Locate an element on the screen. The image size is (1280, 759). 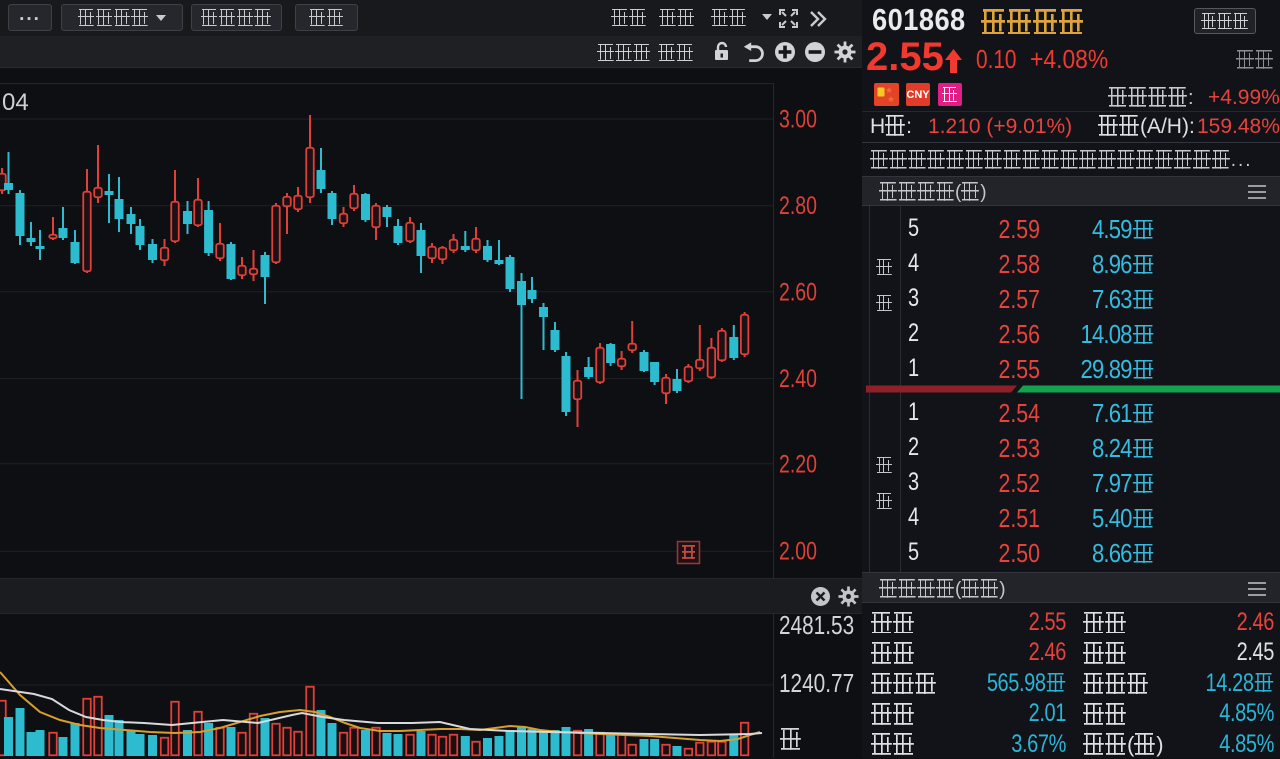
svg-text: 2.00 is located at coordinates (798, 551).